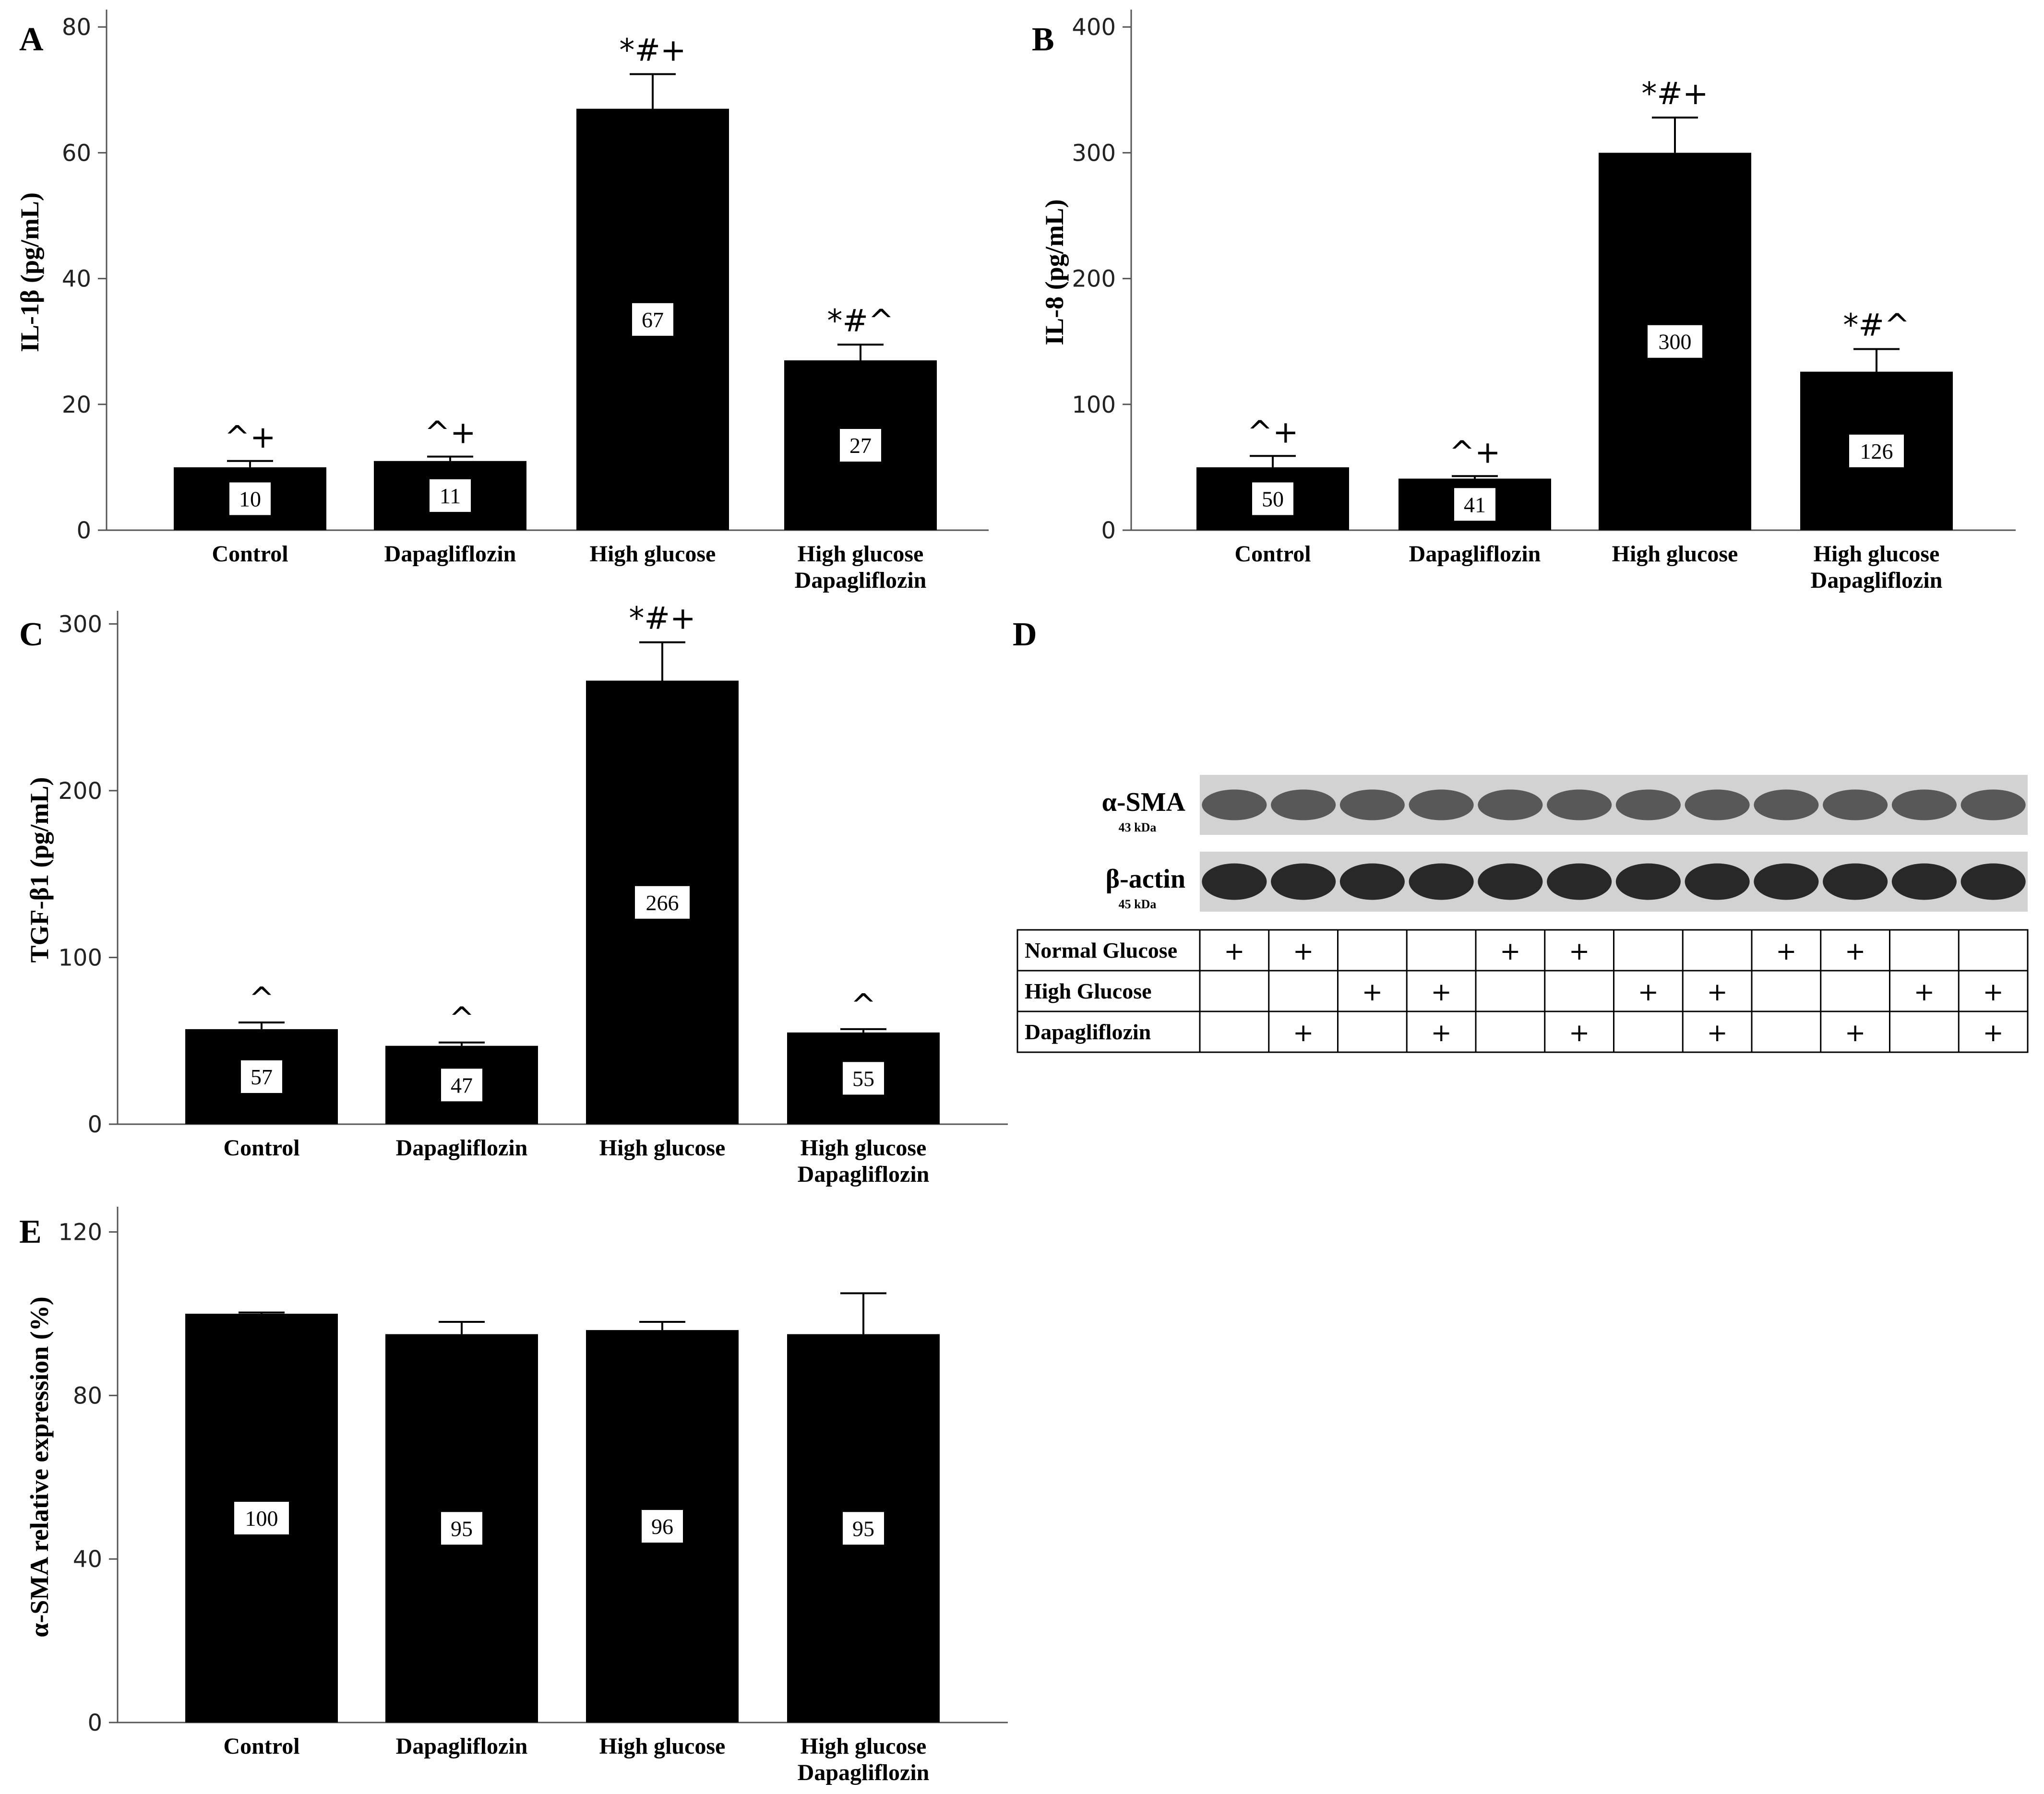  Describe the element at coordinates (662, 903) in the screenshot. I see `value-label: 266` at that location.